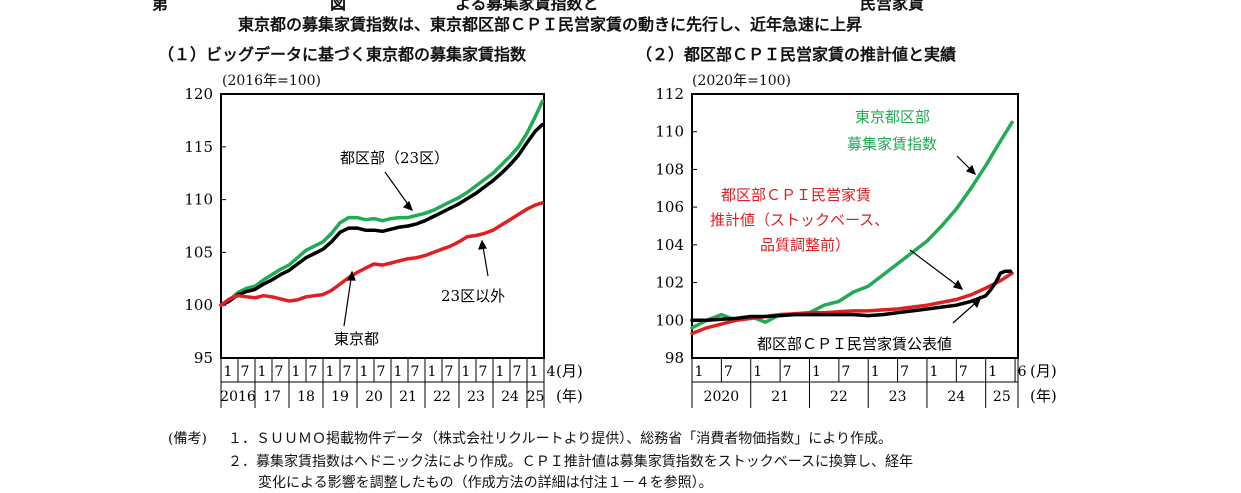 The width and height of the screenshot is (1241, 493). I want to click on x-month-label: 4, so click(551, 372).